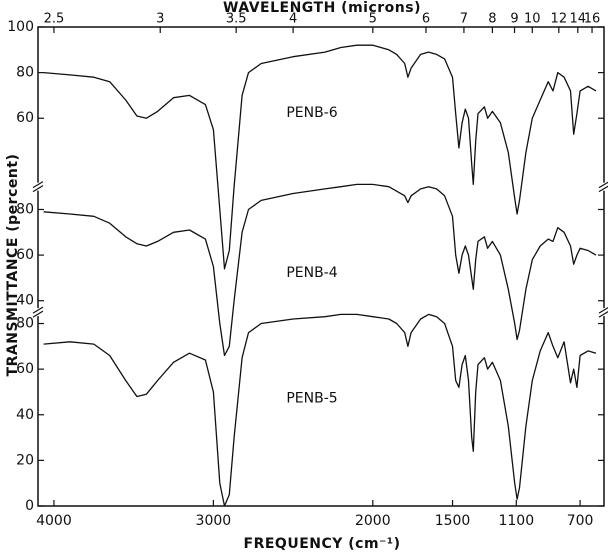 The height and width of the screenshot is (558, 608). Describe the element at coordinates (516, 521) in the screenshot. I see `x-tick-label: 1100` at that location.